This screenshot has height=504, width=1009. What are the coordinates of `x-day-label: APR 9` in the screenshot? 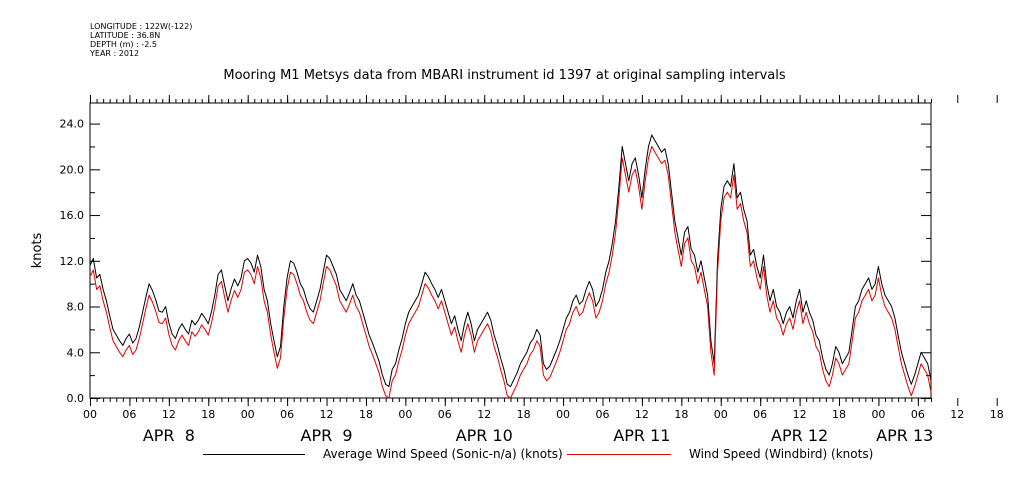 It's located at (327, 435).